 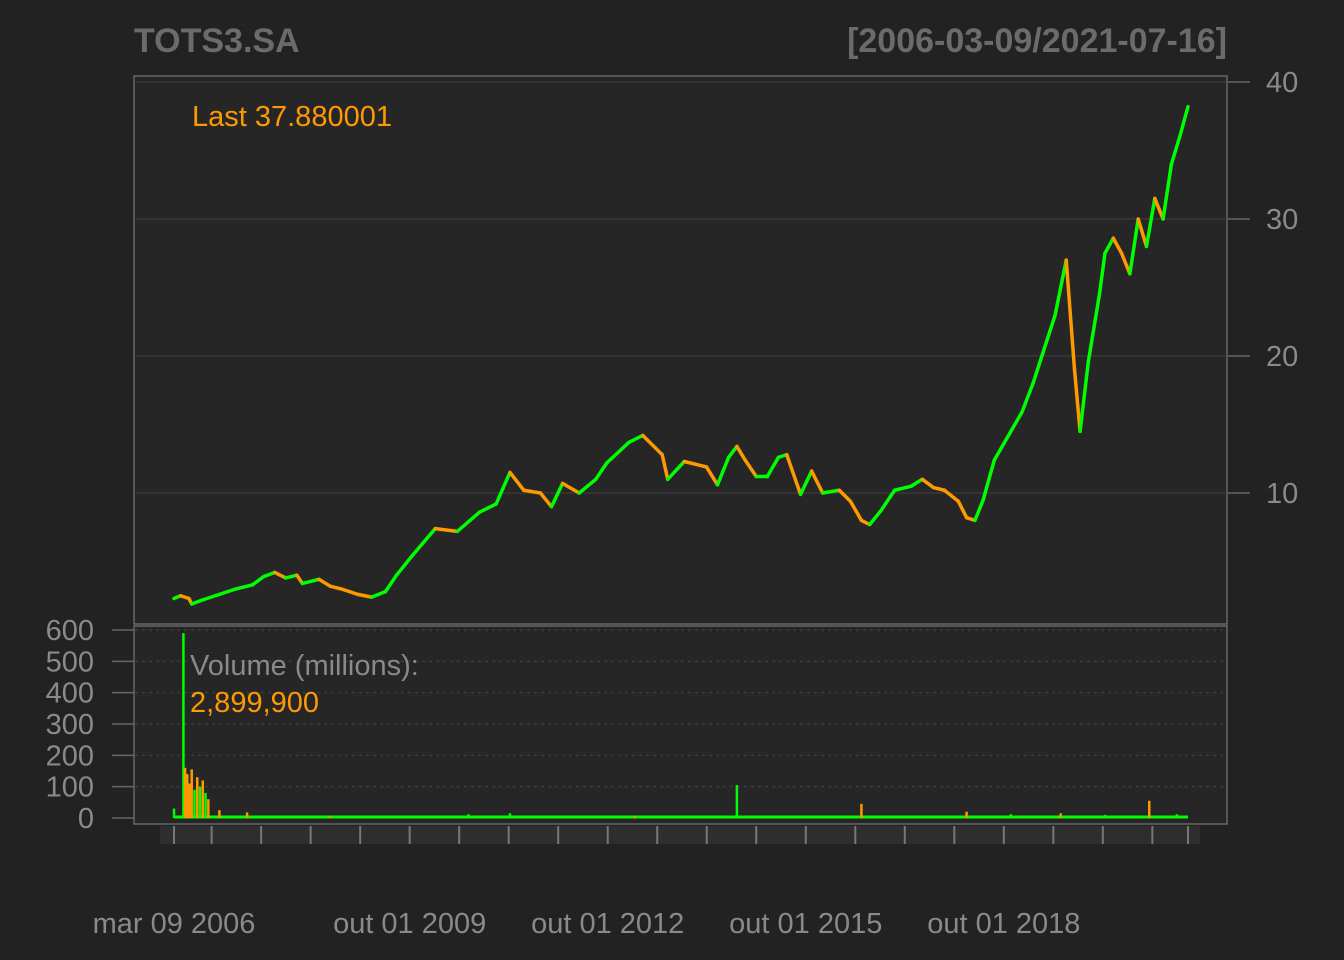 I want to click on volume-tick-label: 500, so click(x=70, y=662).